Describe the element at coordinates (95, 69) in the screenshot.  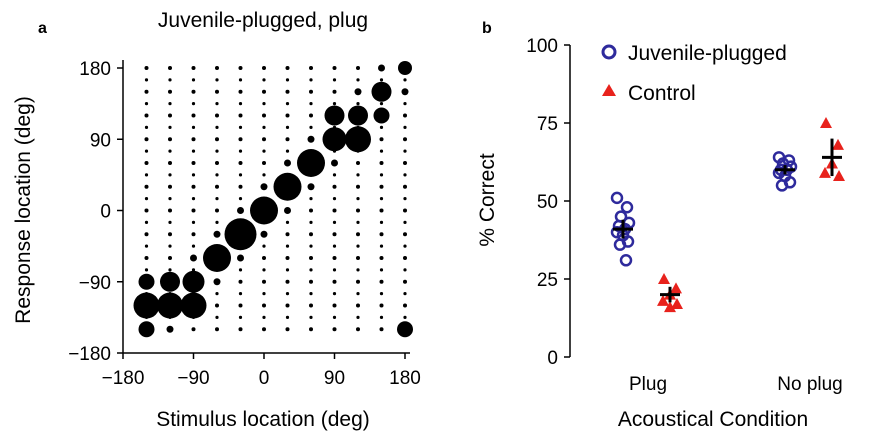
I see `panel-a-y-tick-label: 180` at that location.